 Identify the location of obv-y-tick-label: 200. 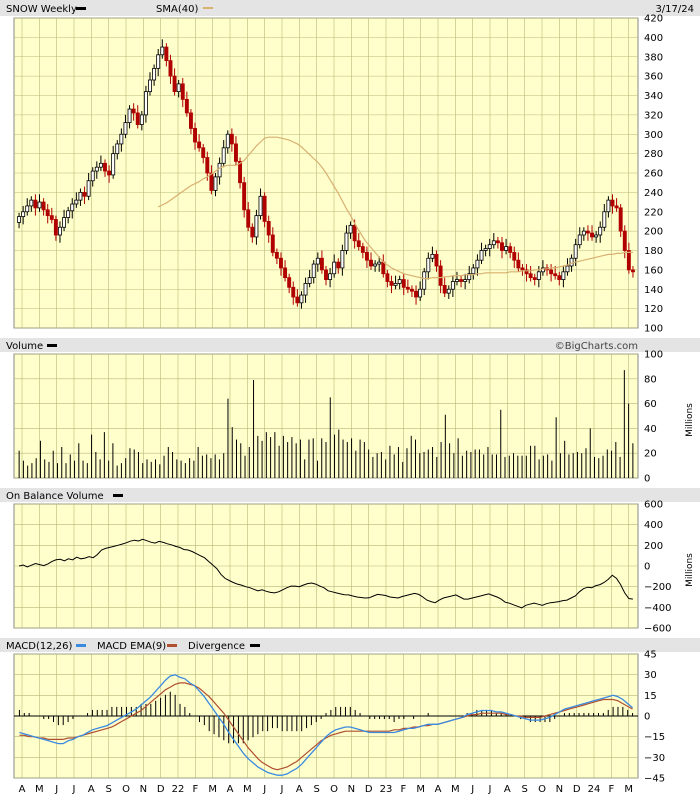
(653, 546).